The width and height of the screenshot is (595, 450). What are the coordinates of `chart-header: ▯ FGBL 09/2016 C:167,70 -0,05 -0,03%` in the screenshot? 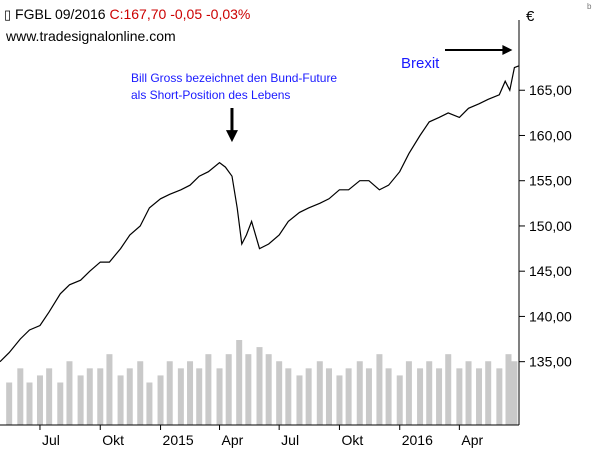 It's located at (127, 14).